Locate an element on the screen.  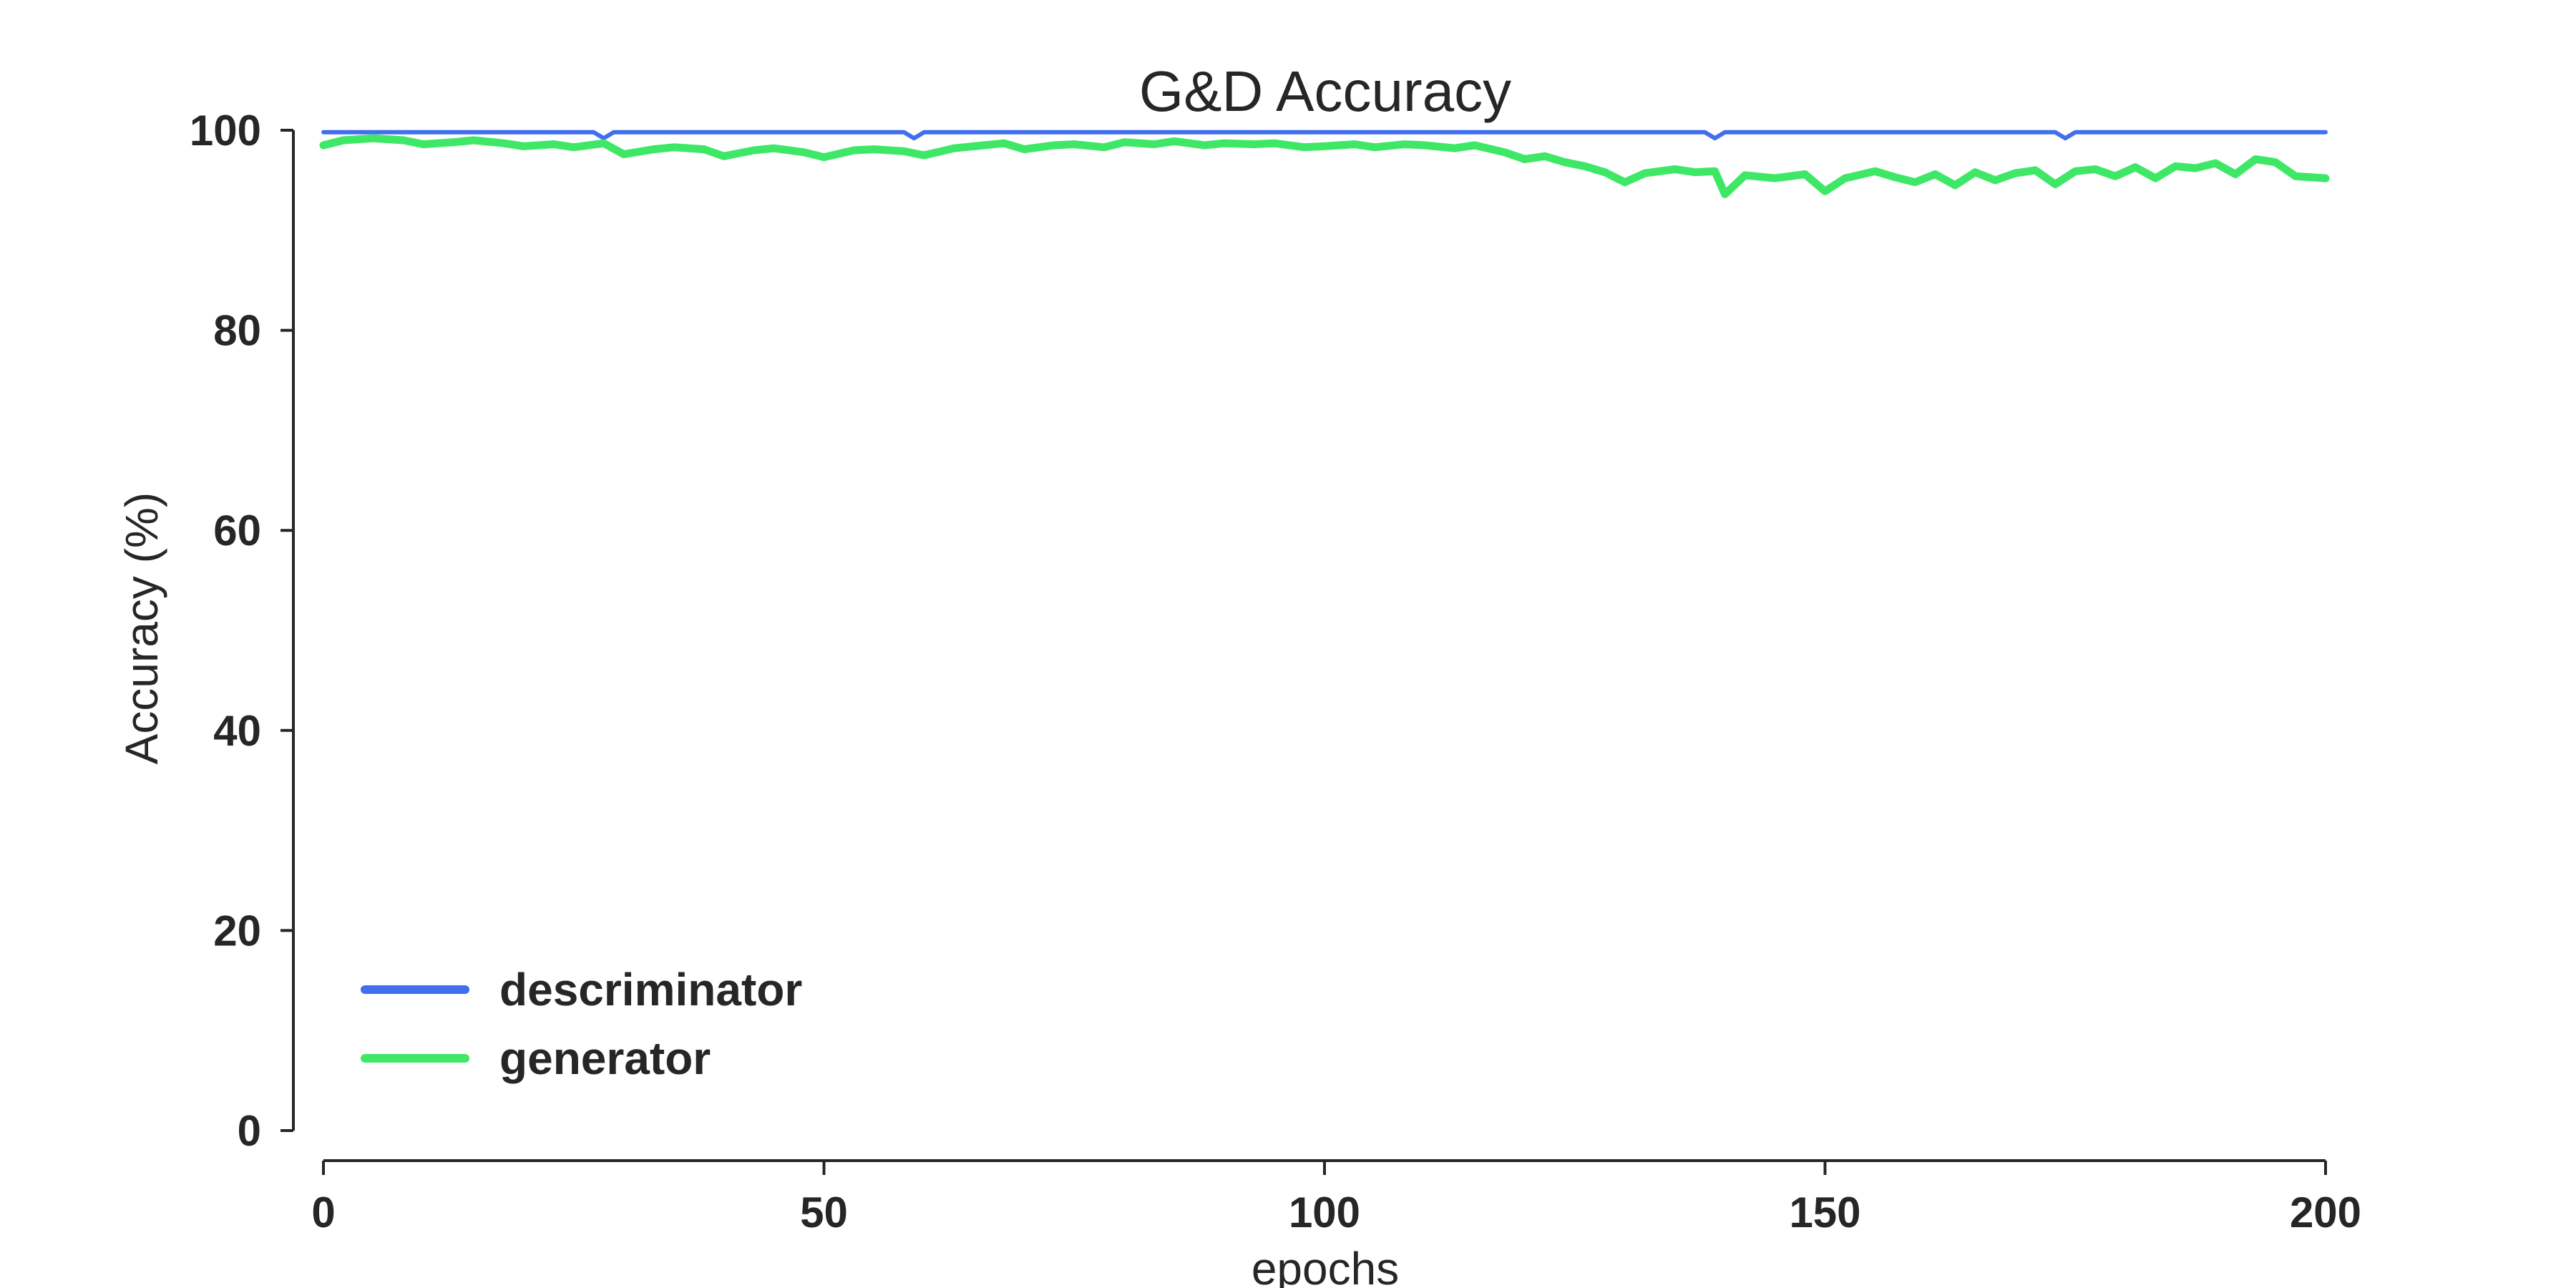
y-tick-label: 80 is located at coordinates (237, 331).